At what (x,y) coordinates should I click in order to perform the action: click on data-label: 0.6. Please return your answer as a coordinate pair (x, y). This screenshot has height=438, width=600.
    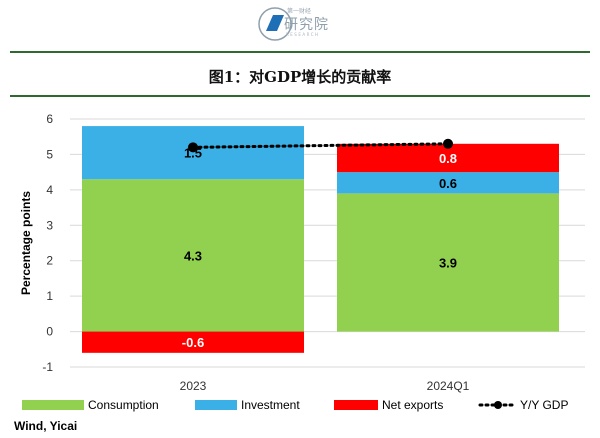
    Looking at the image, I should click on (448, 183).